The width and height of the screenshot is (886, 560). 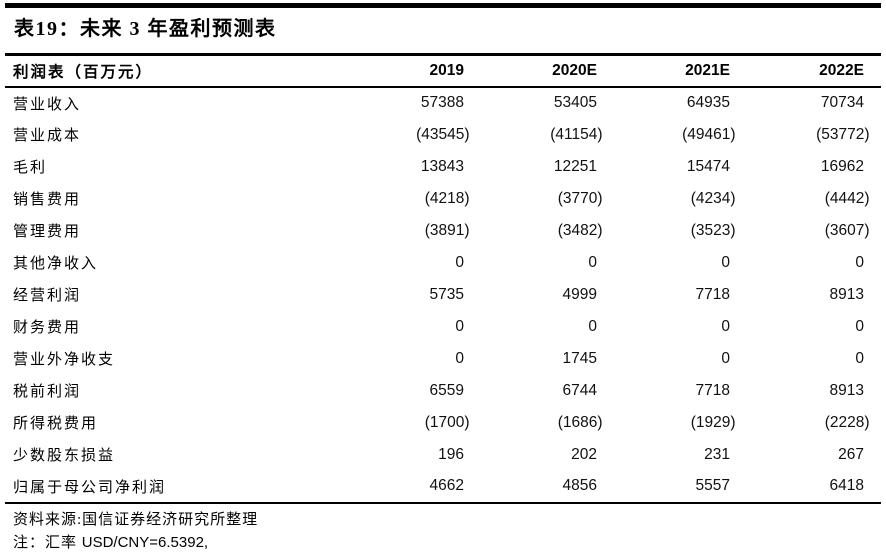 What do you see at coordinates (90, 487) in the screenshot?
I see `row-label: 归属于母公司净利润` at bounding box center [90, 487].